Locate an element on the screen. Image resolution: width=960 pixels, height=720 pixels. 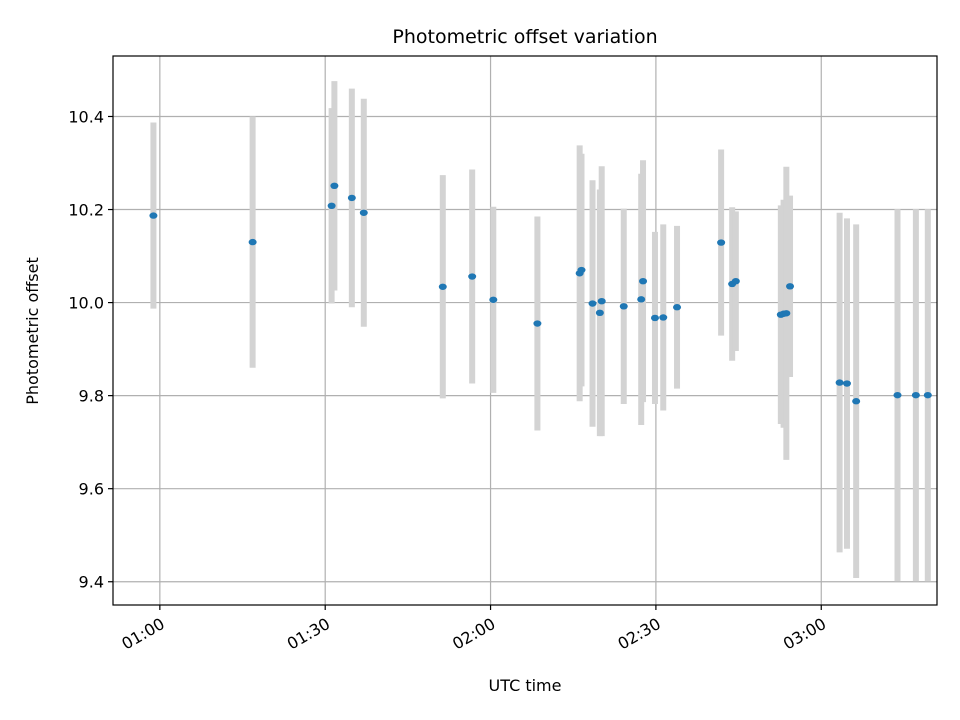
y-tick-label: 10.2 is located at coordinates (86, 210).